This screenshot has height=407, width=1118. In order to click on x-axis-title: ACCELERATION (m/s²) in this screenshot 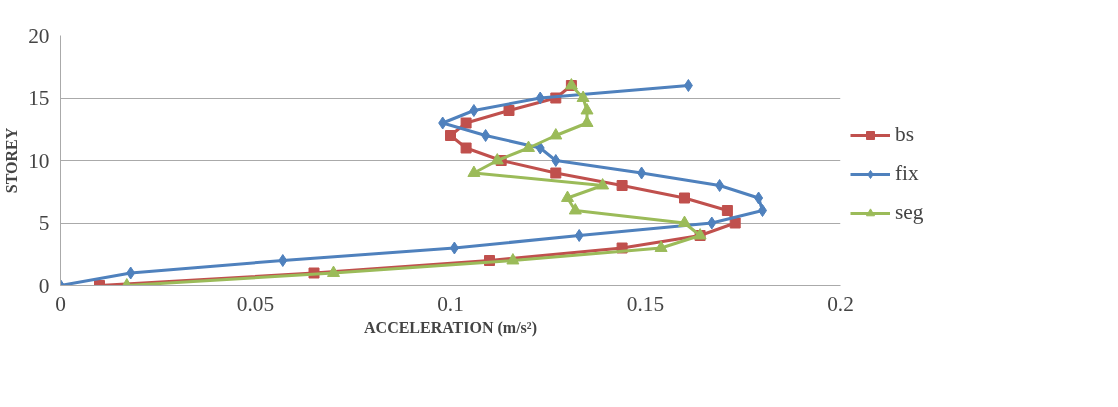, I will do `click(450, 327)`.